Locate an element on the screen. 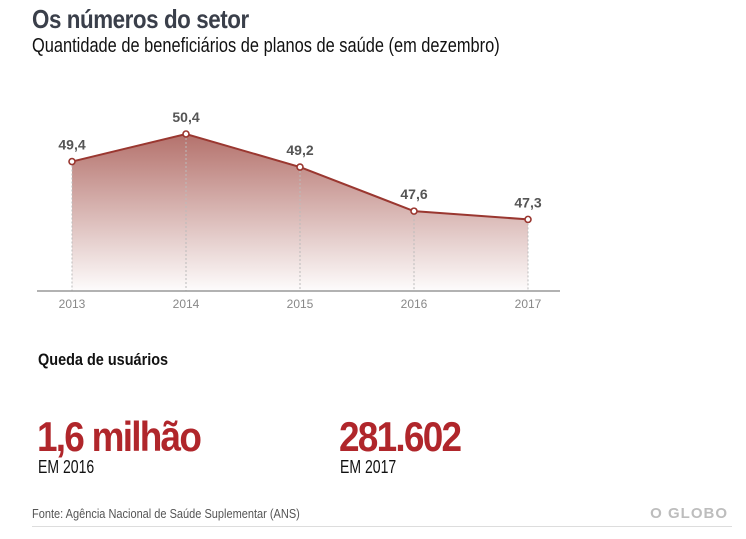  x-tick-label: 2016 is located at coordinates (414, 304).